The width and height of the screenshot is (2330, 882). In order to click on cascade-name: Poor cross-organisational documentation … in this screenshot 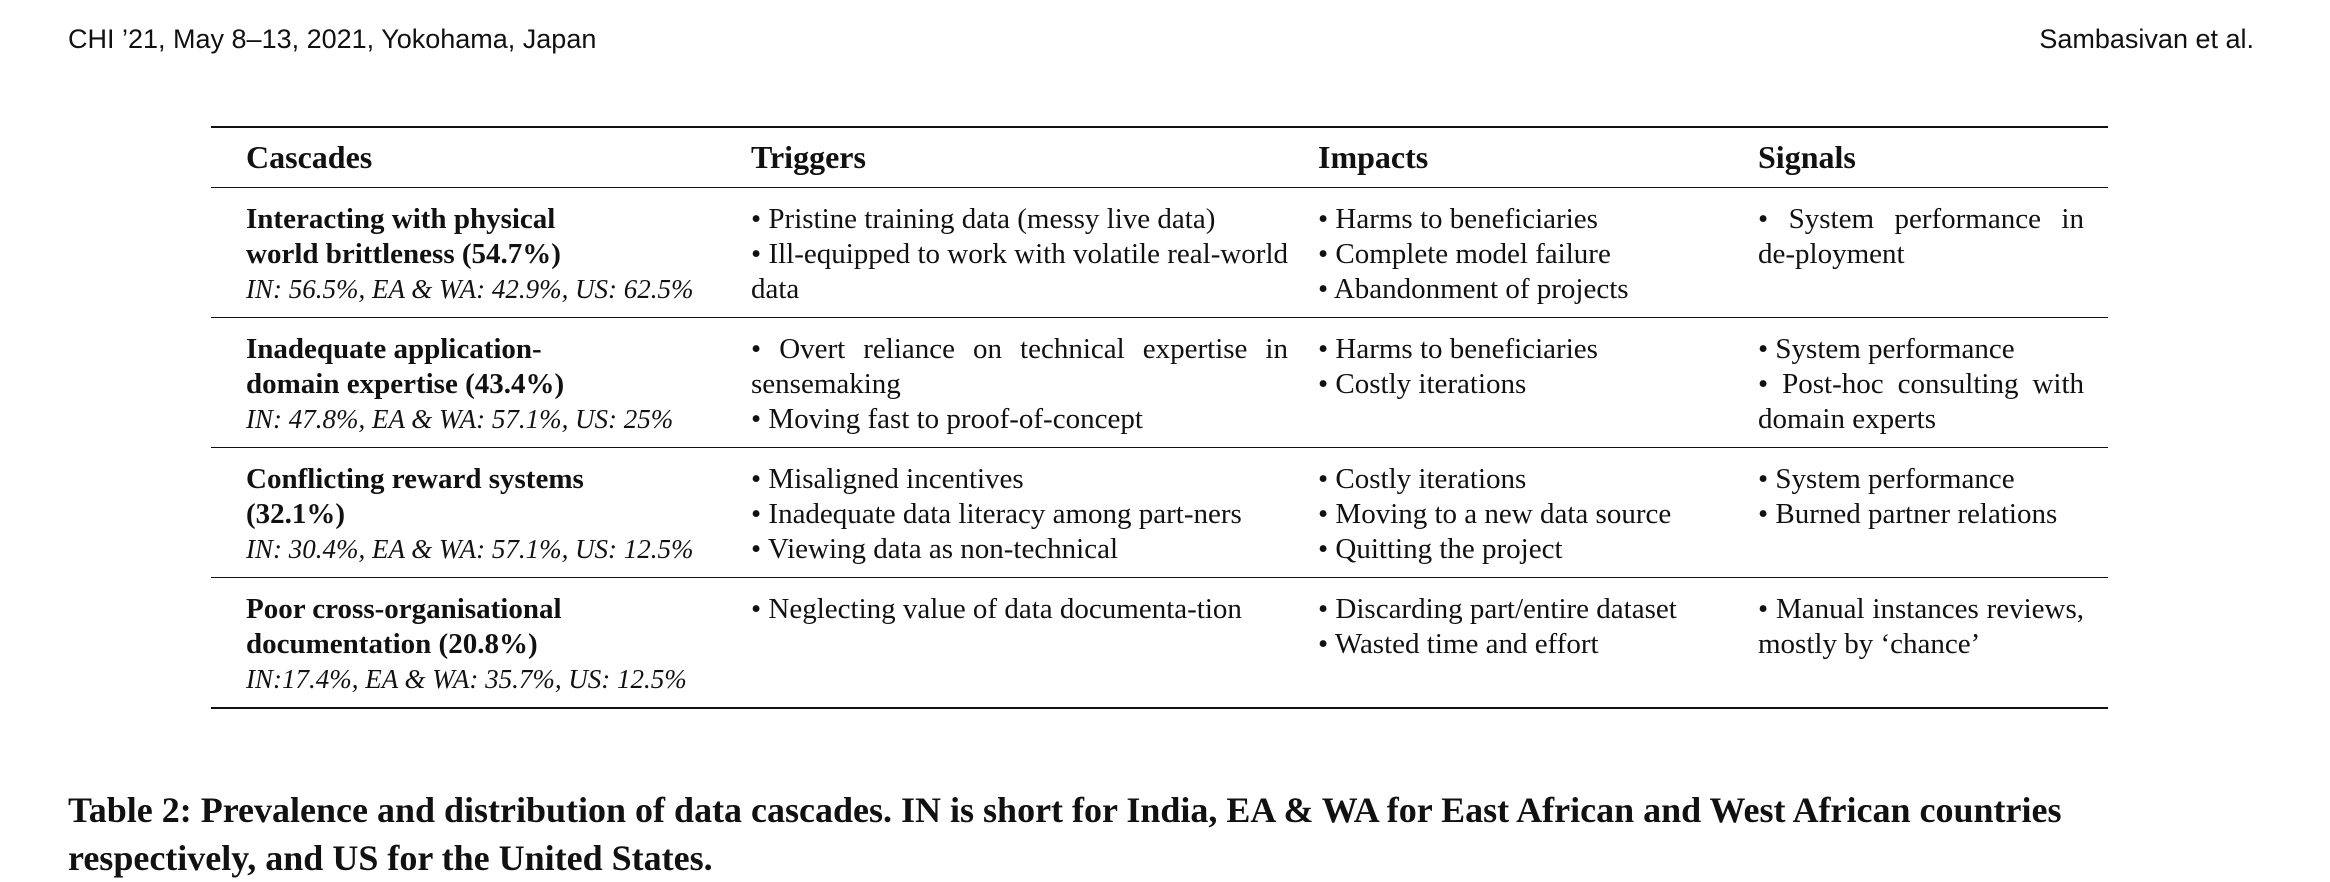, I will do `click(404, 626)`.